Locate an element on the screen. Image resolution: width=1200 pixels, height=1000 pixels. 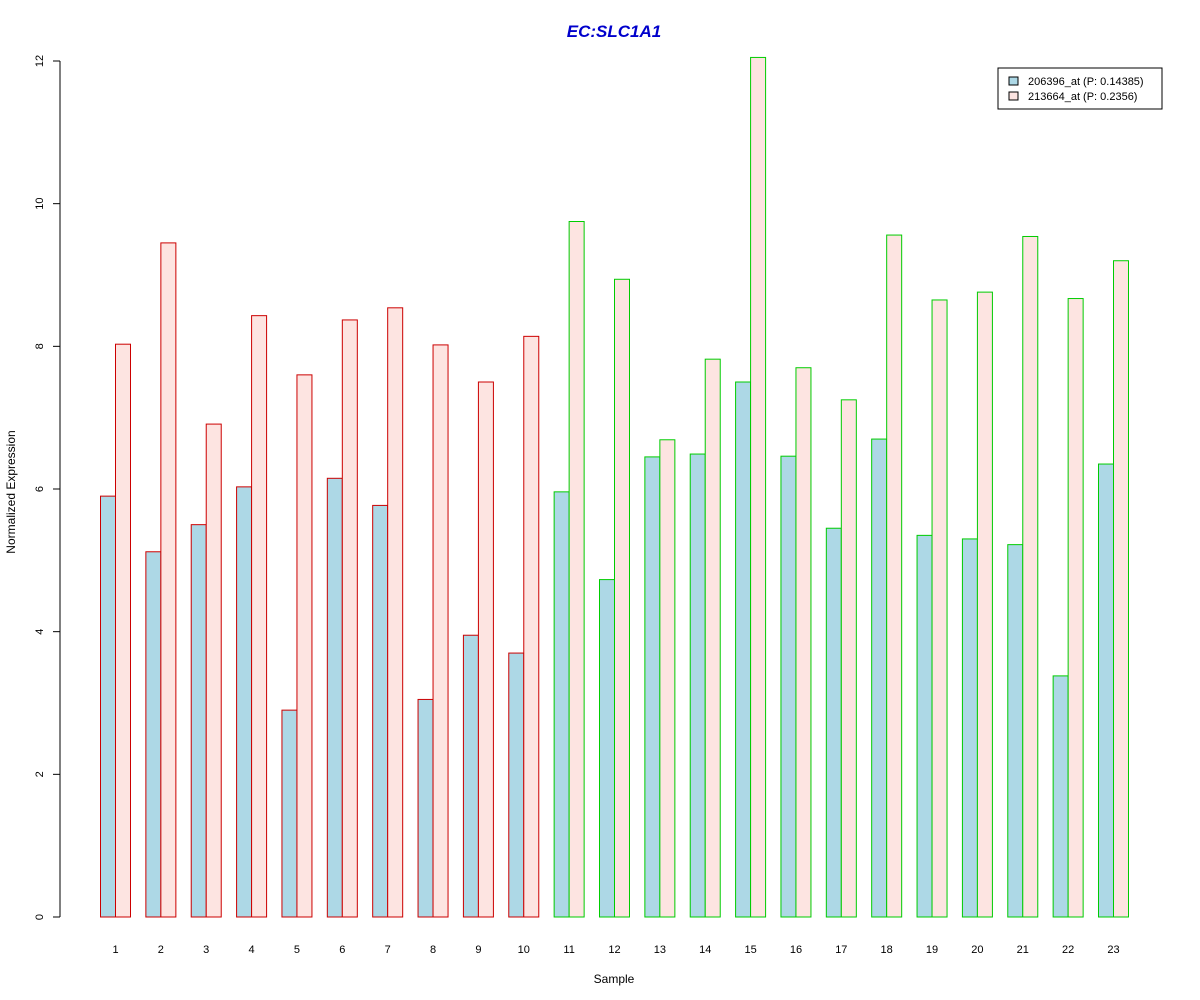
legend-label-206396: 206396_at (P: 0.14385) is located at coordinates (1086, 82).